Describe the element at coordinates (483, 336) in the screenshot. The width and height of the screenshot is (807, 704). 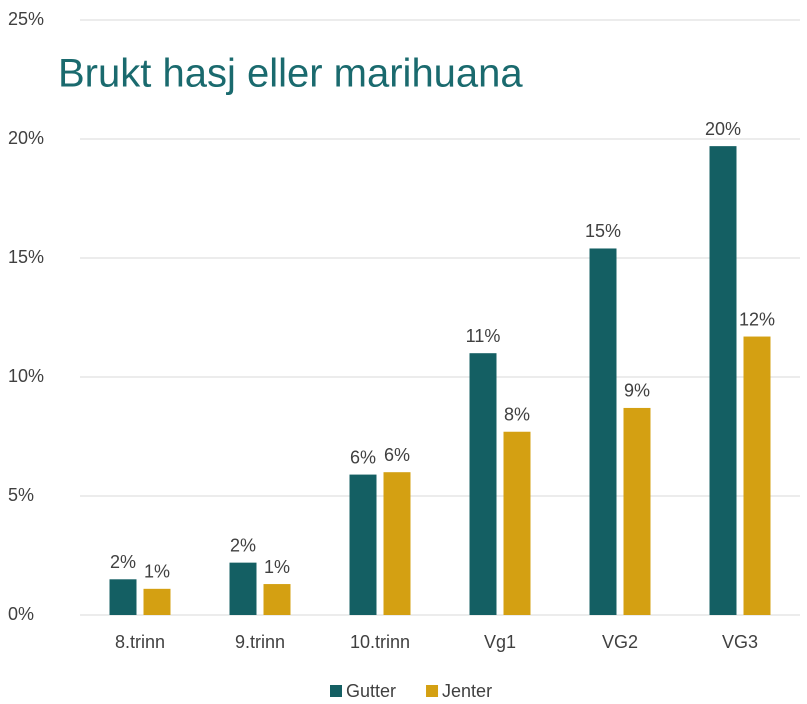
I see `value-label: 11%` at that location.